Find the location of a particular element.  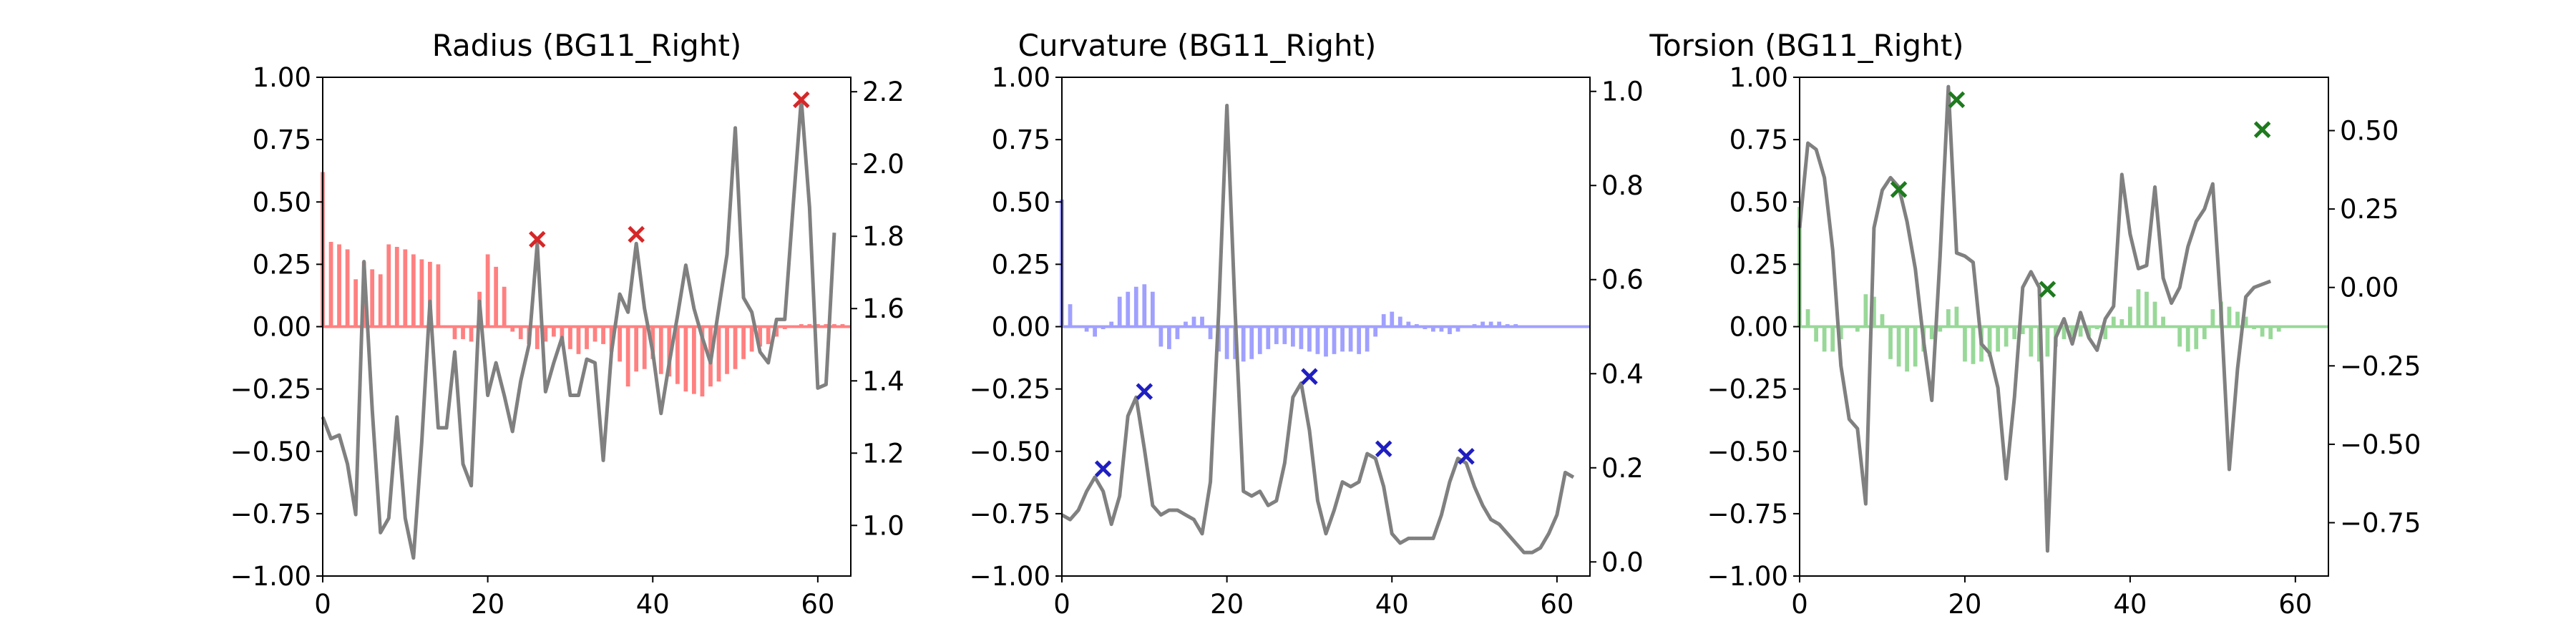

y-tick-label: 0.50 is located at coordinates (1021, 202).